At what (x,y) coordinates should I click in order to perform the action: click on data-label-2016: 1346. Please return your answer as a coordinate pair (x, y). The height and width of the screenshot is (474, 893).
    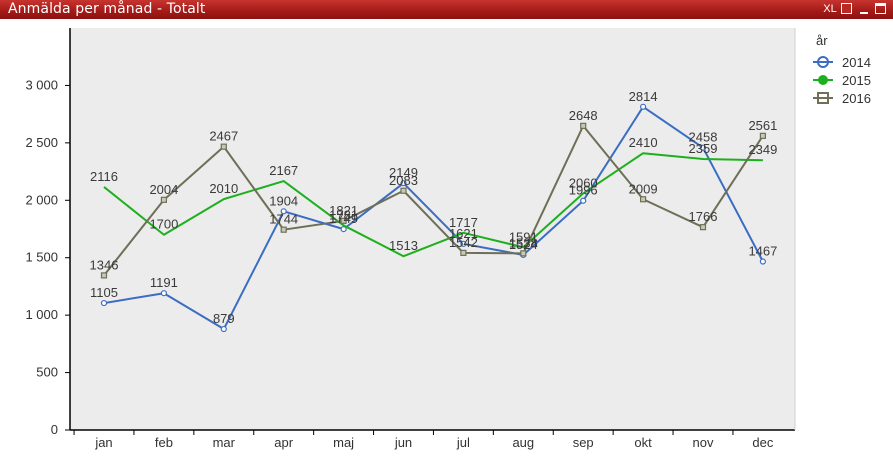
    Looking at the image, I should click on (104, 264).